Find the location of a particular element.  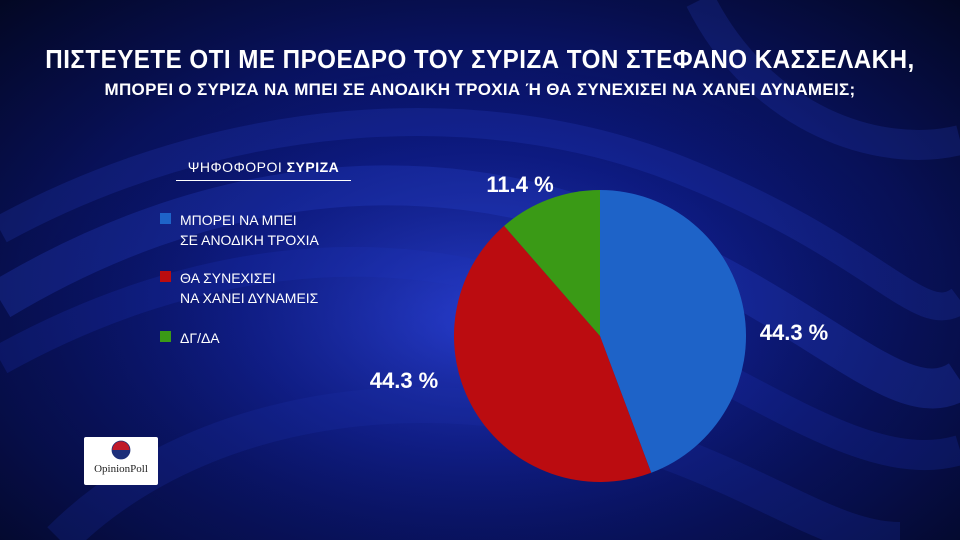

pie-slice-rising is located at coordinates (673, 331).